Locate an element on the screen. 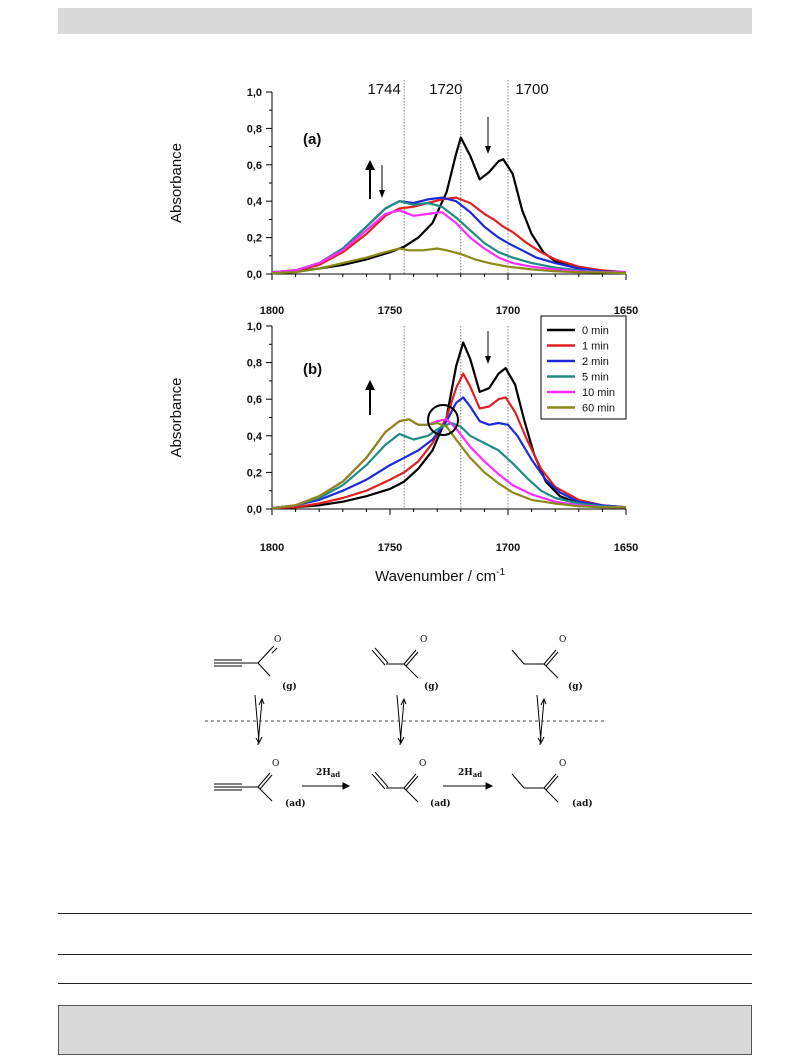  down-arrow-a-right is located at coordinates (488, 135).